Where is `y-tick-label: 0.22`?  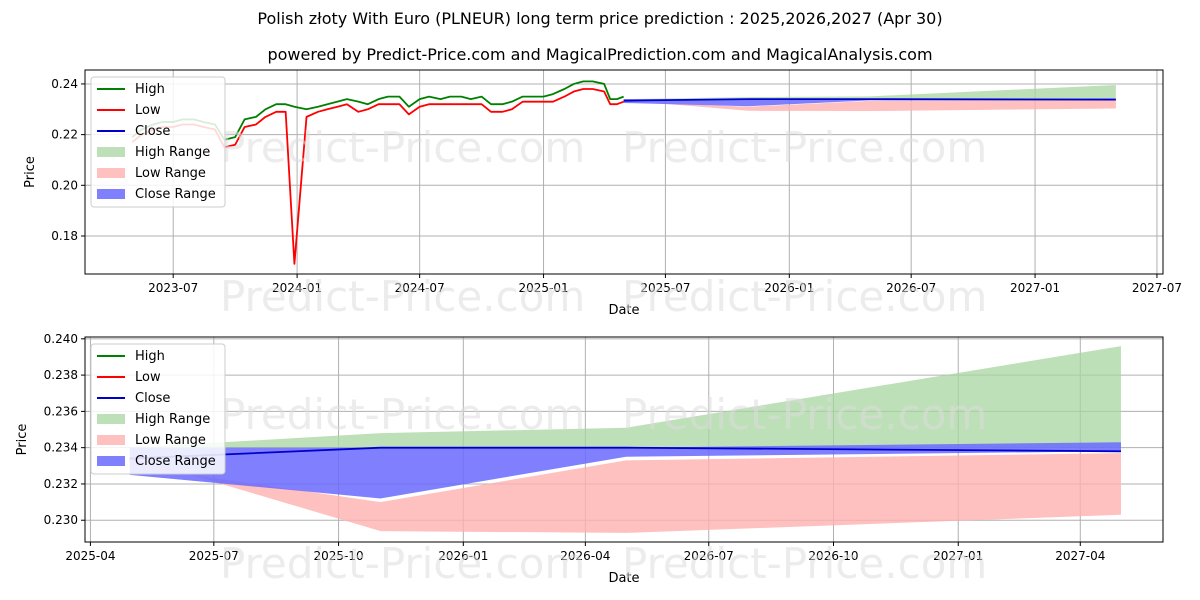
y-tick-label: 0.22 is located at coordinates (64, 135).